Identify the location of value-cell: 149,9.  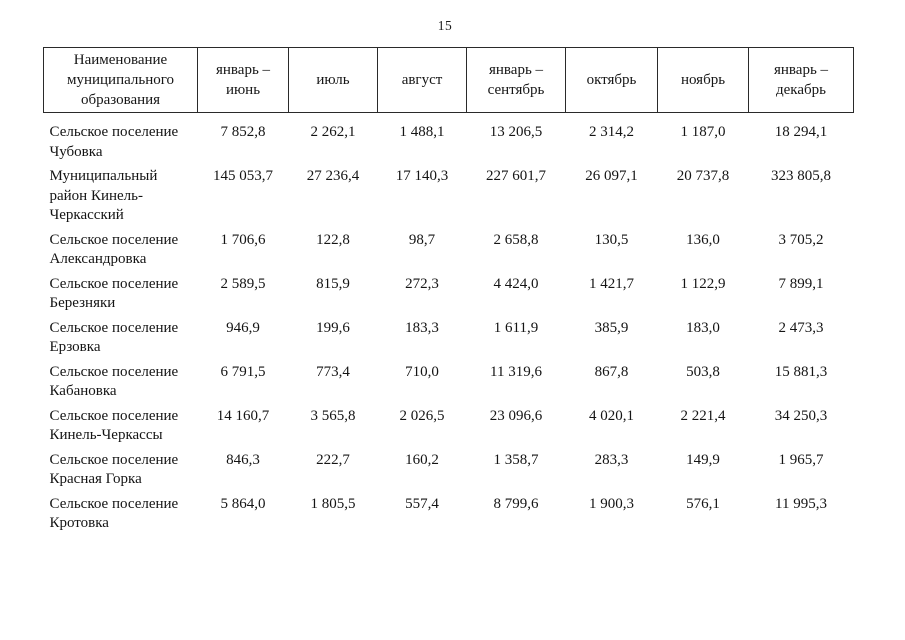
(703, 459).